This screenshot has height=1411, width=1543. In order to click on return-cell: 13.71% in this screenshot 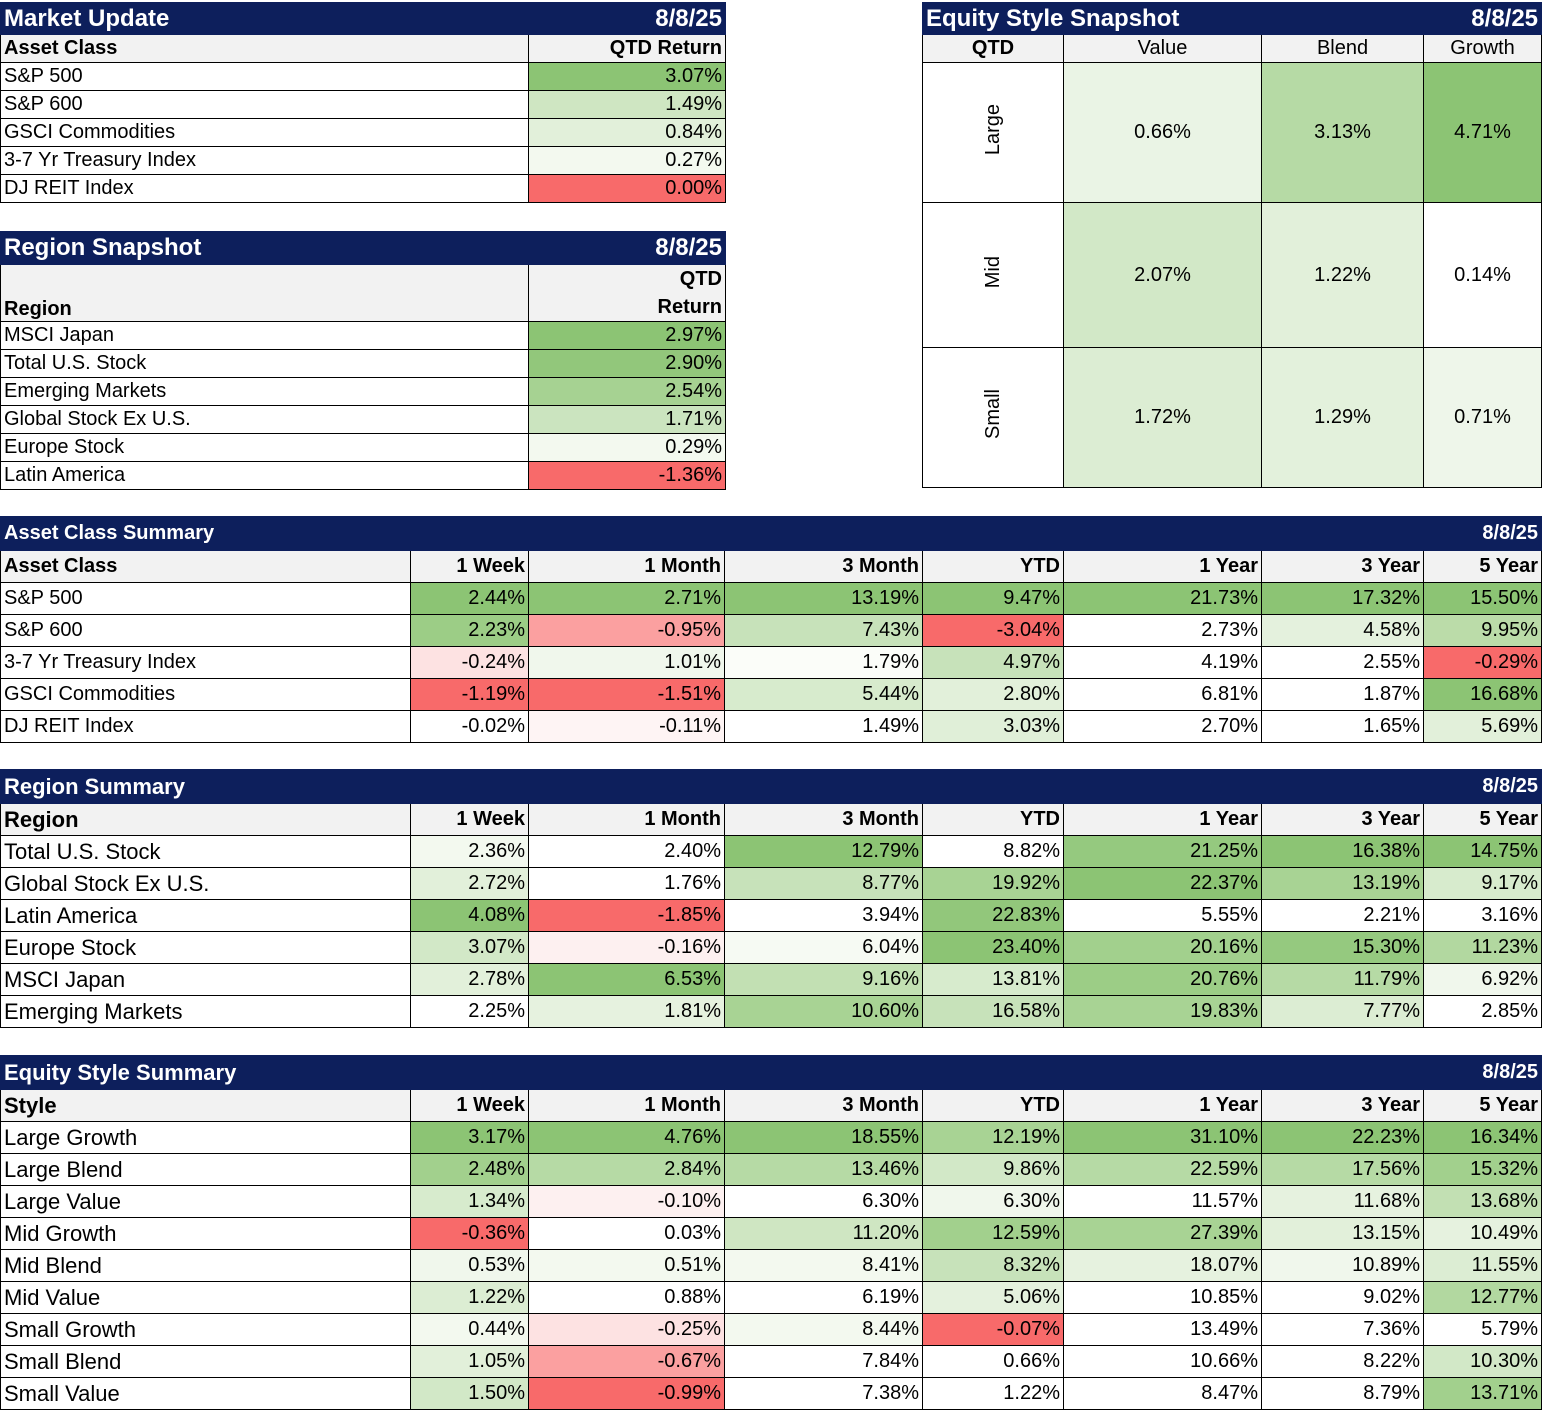, I will do `click(1482, 1393)`.